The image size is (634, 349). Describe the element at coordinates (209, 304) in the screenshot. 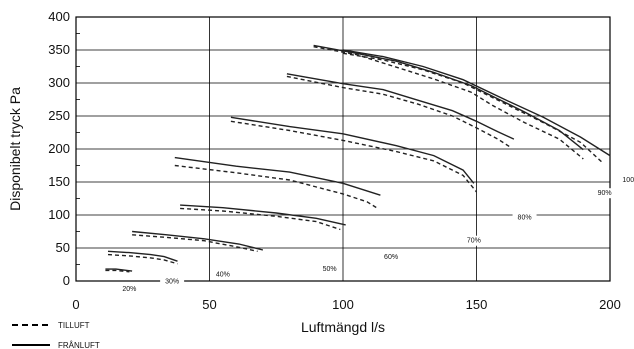

I see `x-tick-label-50: 50` at that location.